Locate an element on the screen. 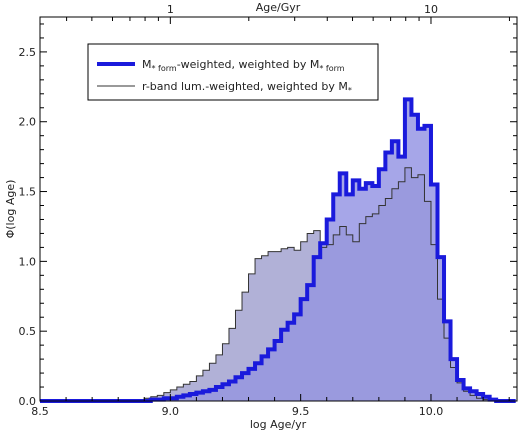 This screenshot has height=433, width=520. legend-label-series-2: r-band lum.-weighted, weighted by M* is located at coordinates (247, 87).